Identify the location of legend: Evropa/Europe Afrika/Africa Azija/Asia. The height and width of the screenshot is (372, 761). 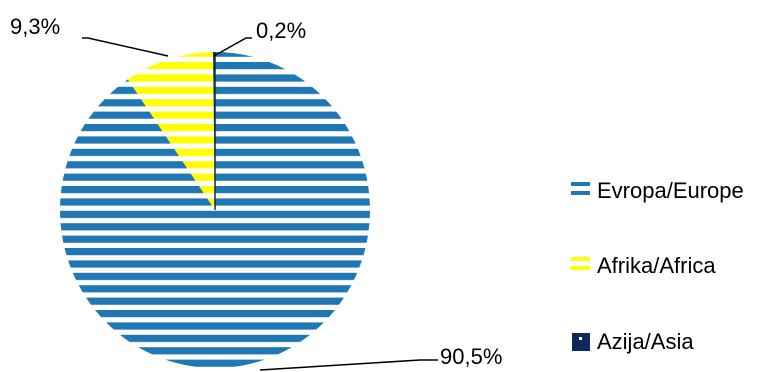
(657, 266).